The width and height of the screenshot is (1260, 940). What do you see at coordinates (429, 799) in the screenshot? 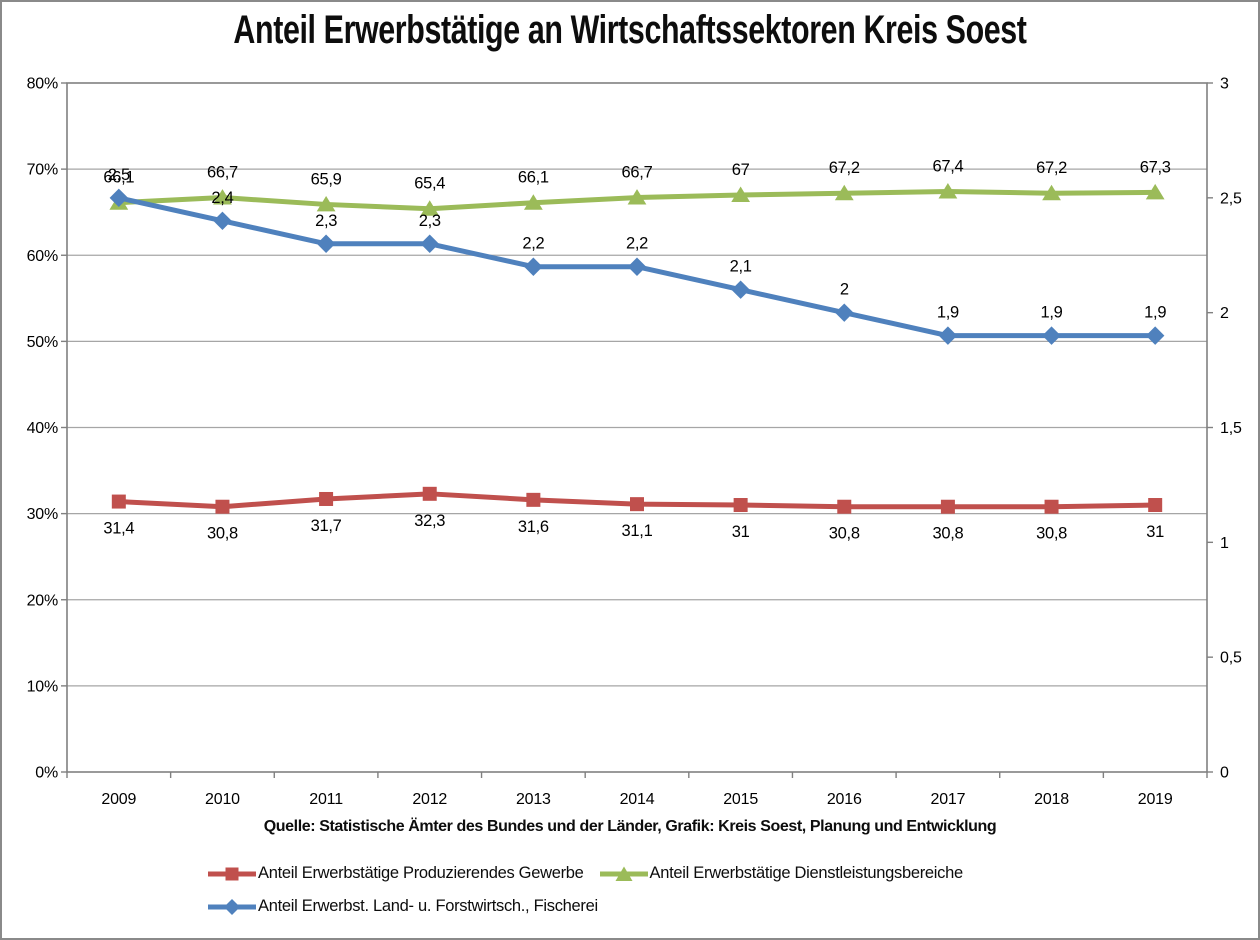
I see `x-axis-label: 2012` at bounding box center [429, 799].